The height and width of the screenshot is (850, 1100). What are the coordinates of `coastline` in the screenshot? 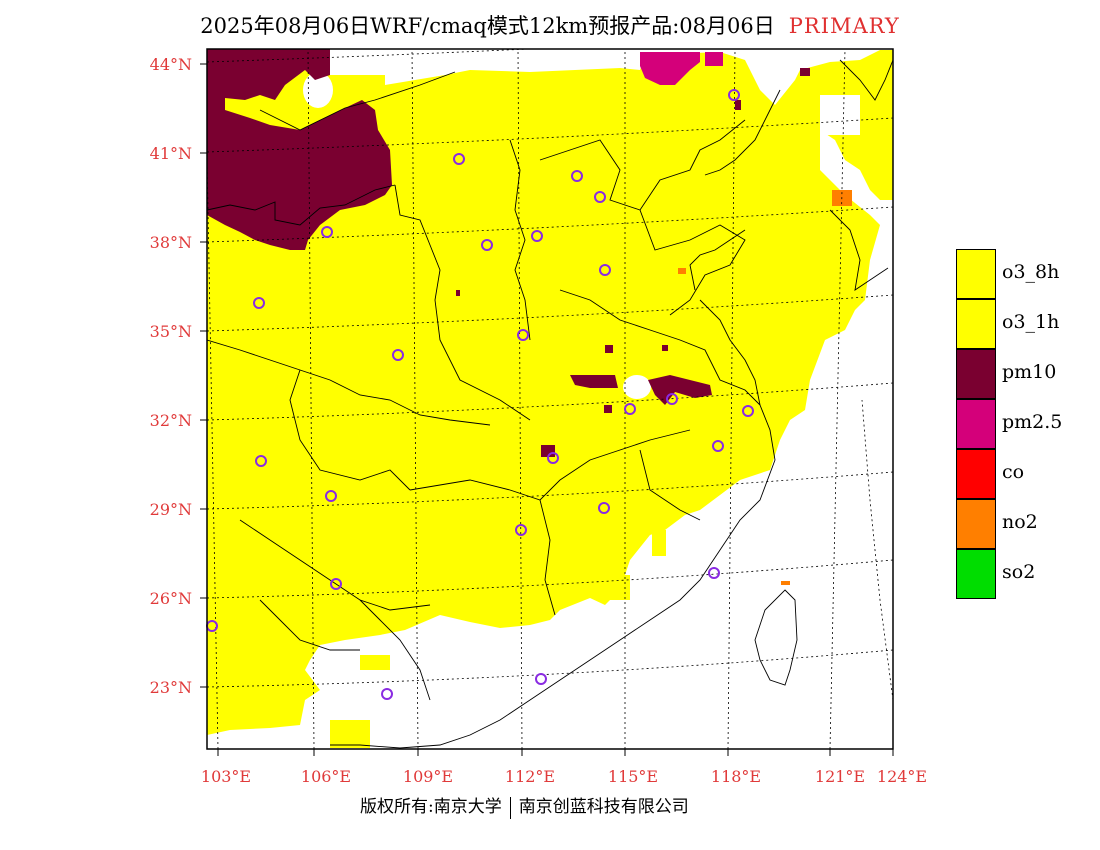 It's located at (742, 132).